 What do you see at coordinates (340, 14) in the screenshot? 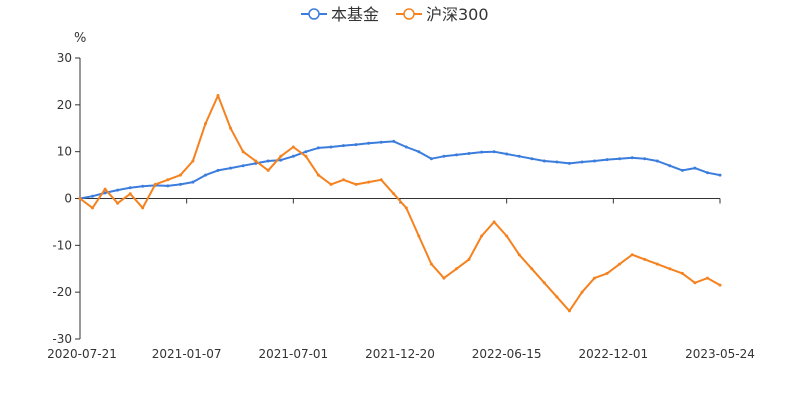
I see `legend-item-fund: 本基金` at bounding box center [340, 14].